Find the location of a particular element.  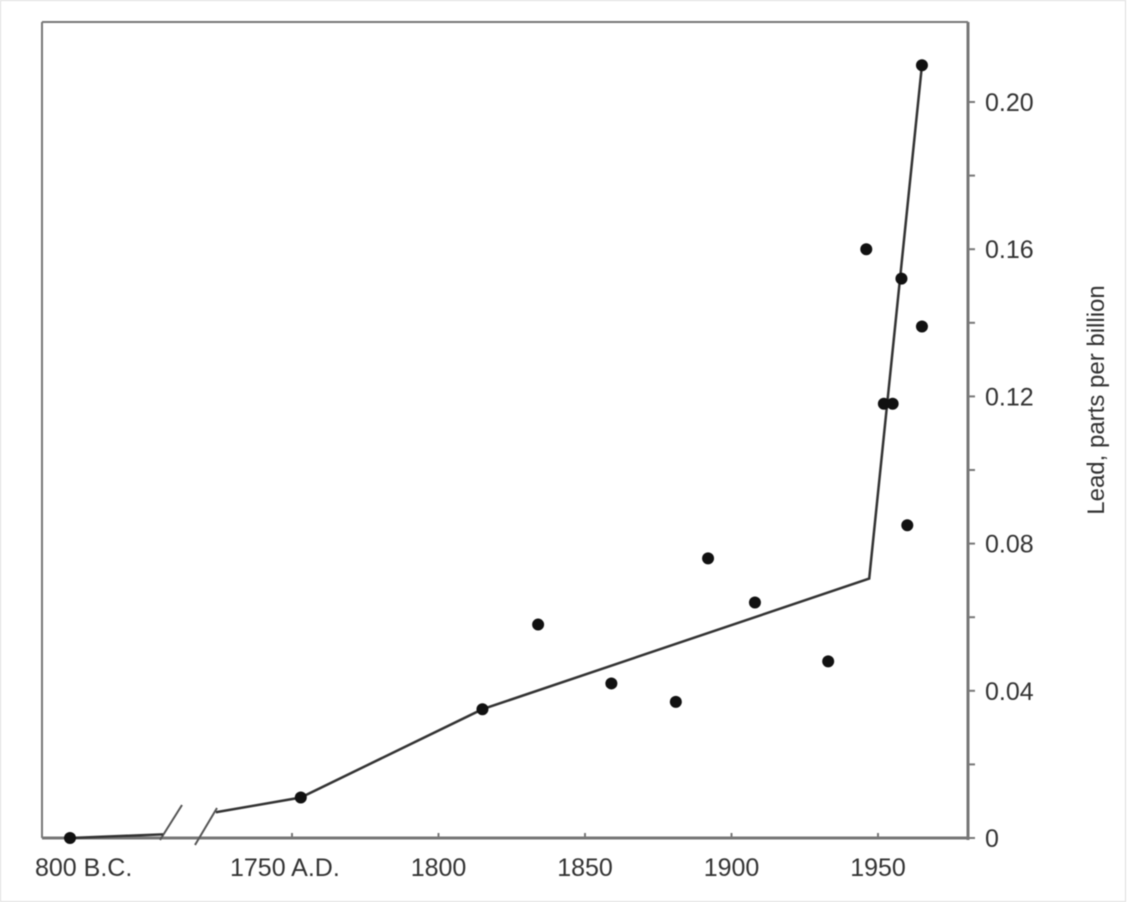

x-tick-label: 1850 is located at coordinates (585, 868).